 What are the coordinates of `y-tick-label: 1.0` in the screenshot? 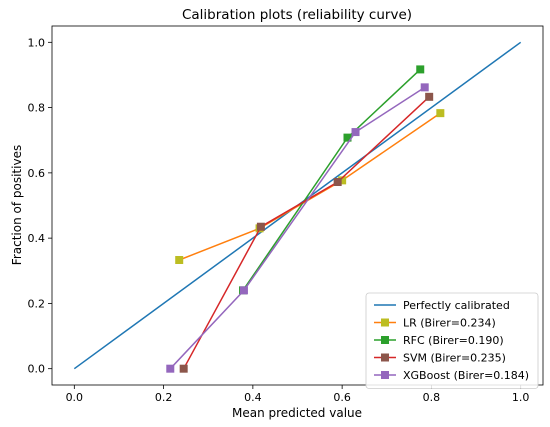 It's located at (37, 42).